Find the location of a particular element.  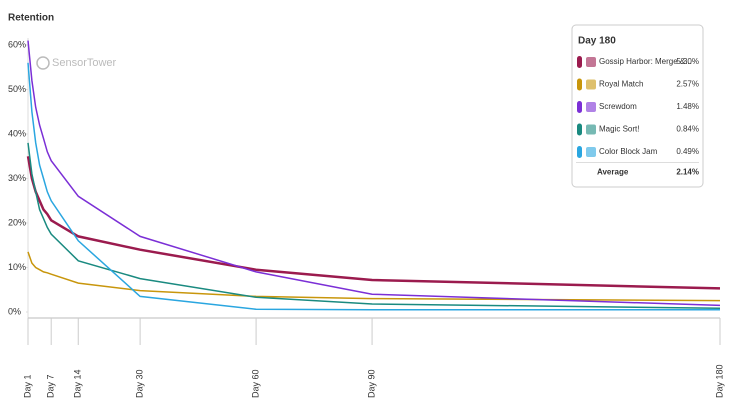

legend-label: Screwdom is located at coordinates (618, 106).